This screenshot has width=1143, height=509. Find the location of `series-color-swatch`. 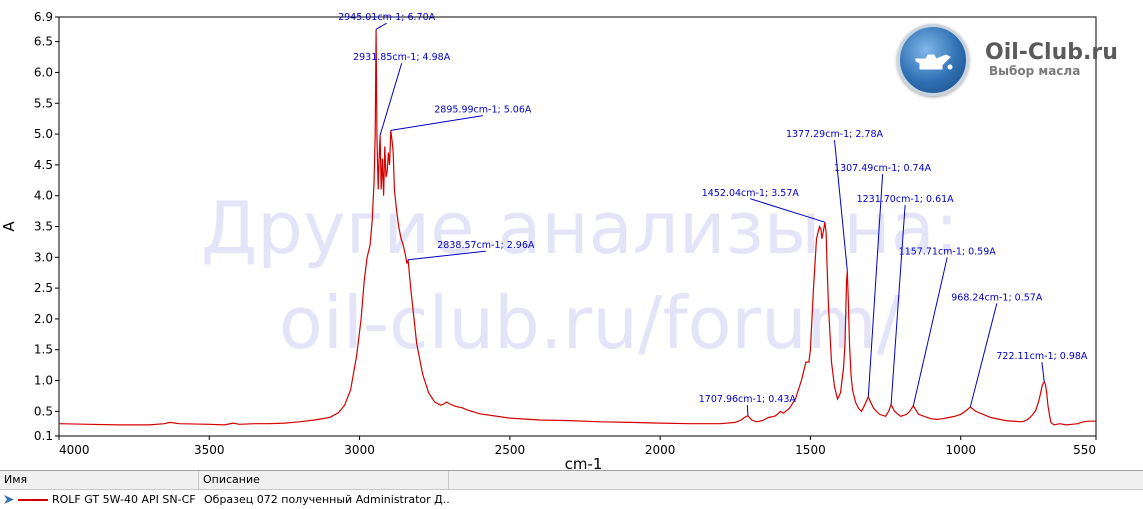

series-color-swatch is located at coordinates (33, 500).